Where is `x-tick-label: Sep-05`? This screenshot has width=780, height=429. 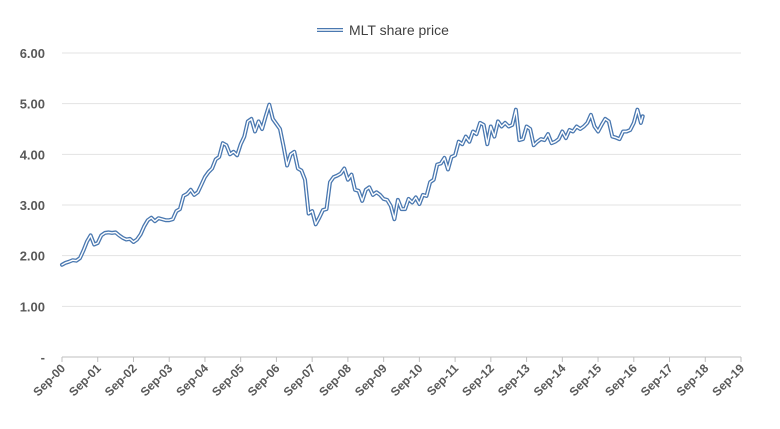 x-tick-label: Sep-05 is located at coordinates (228, 380).